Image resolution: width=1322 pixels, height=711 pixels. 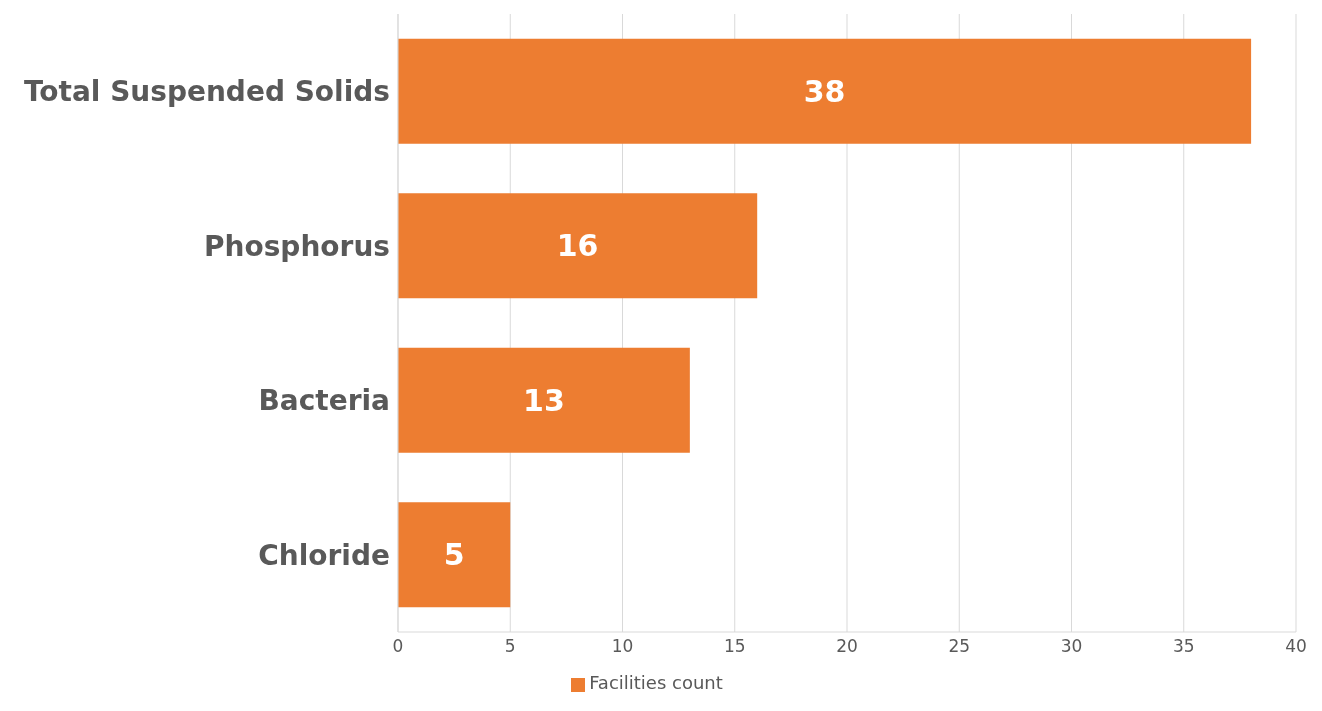 What do you see at coordinates (847, 646) in the screenshot?
I see `x-tick-label: 20` at bounding box center [847, 646].